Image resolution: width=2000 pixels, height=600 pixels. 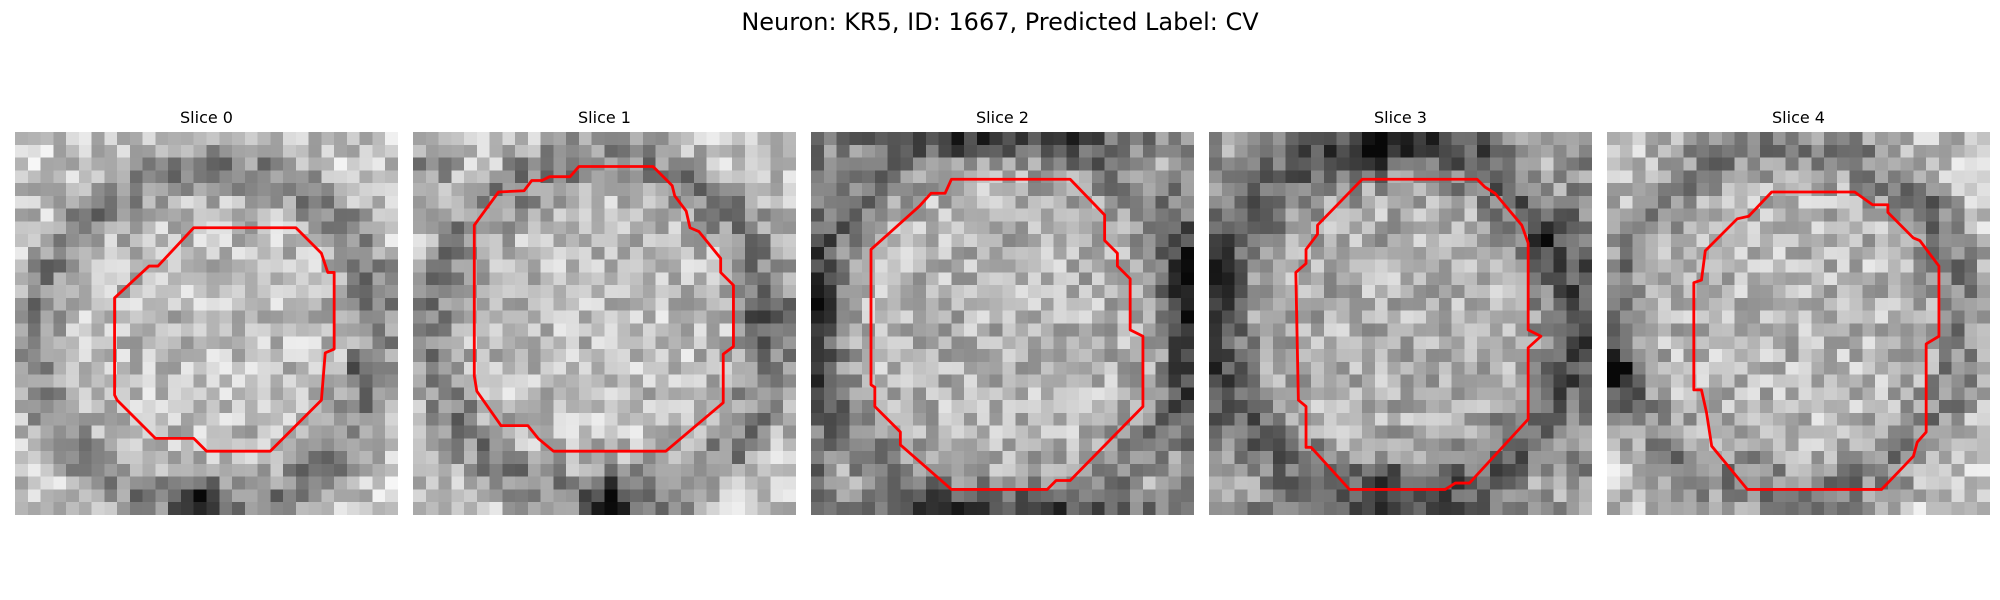 I want to click on slice-panel-2: Slice 2, so click(x=1002, y=311).